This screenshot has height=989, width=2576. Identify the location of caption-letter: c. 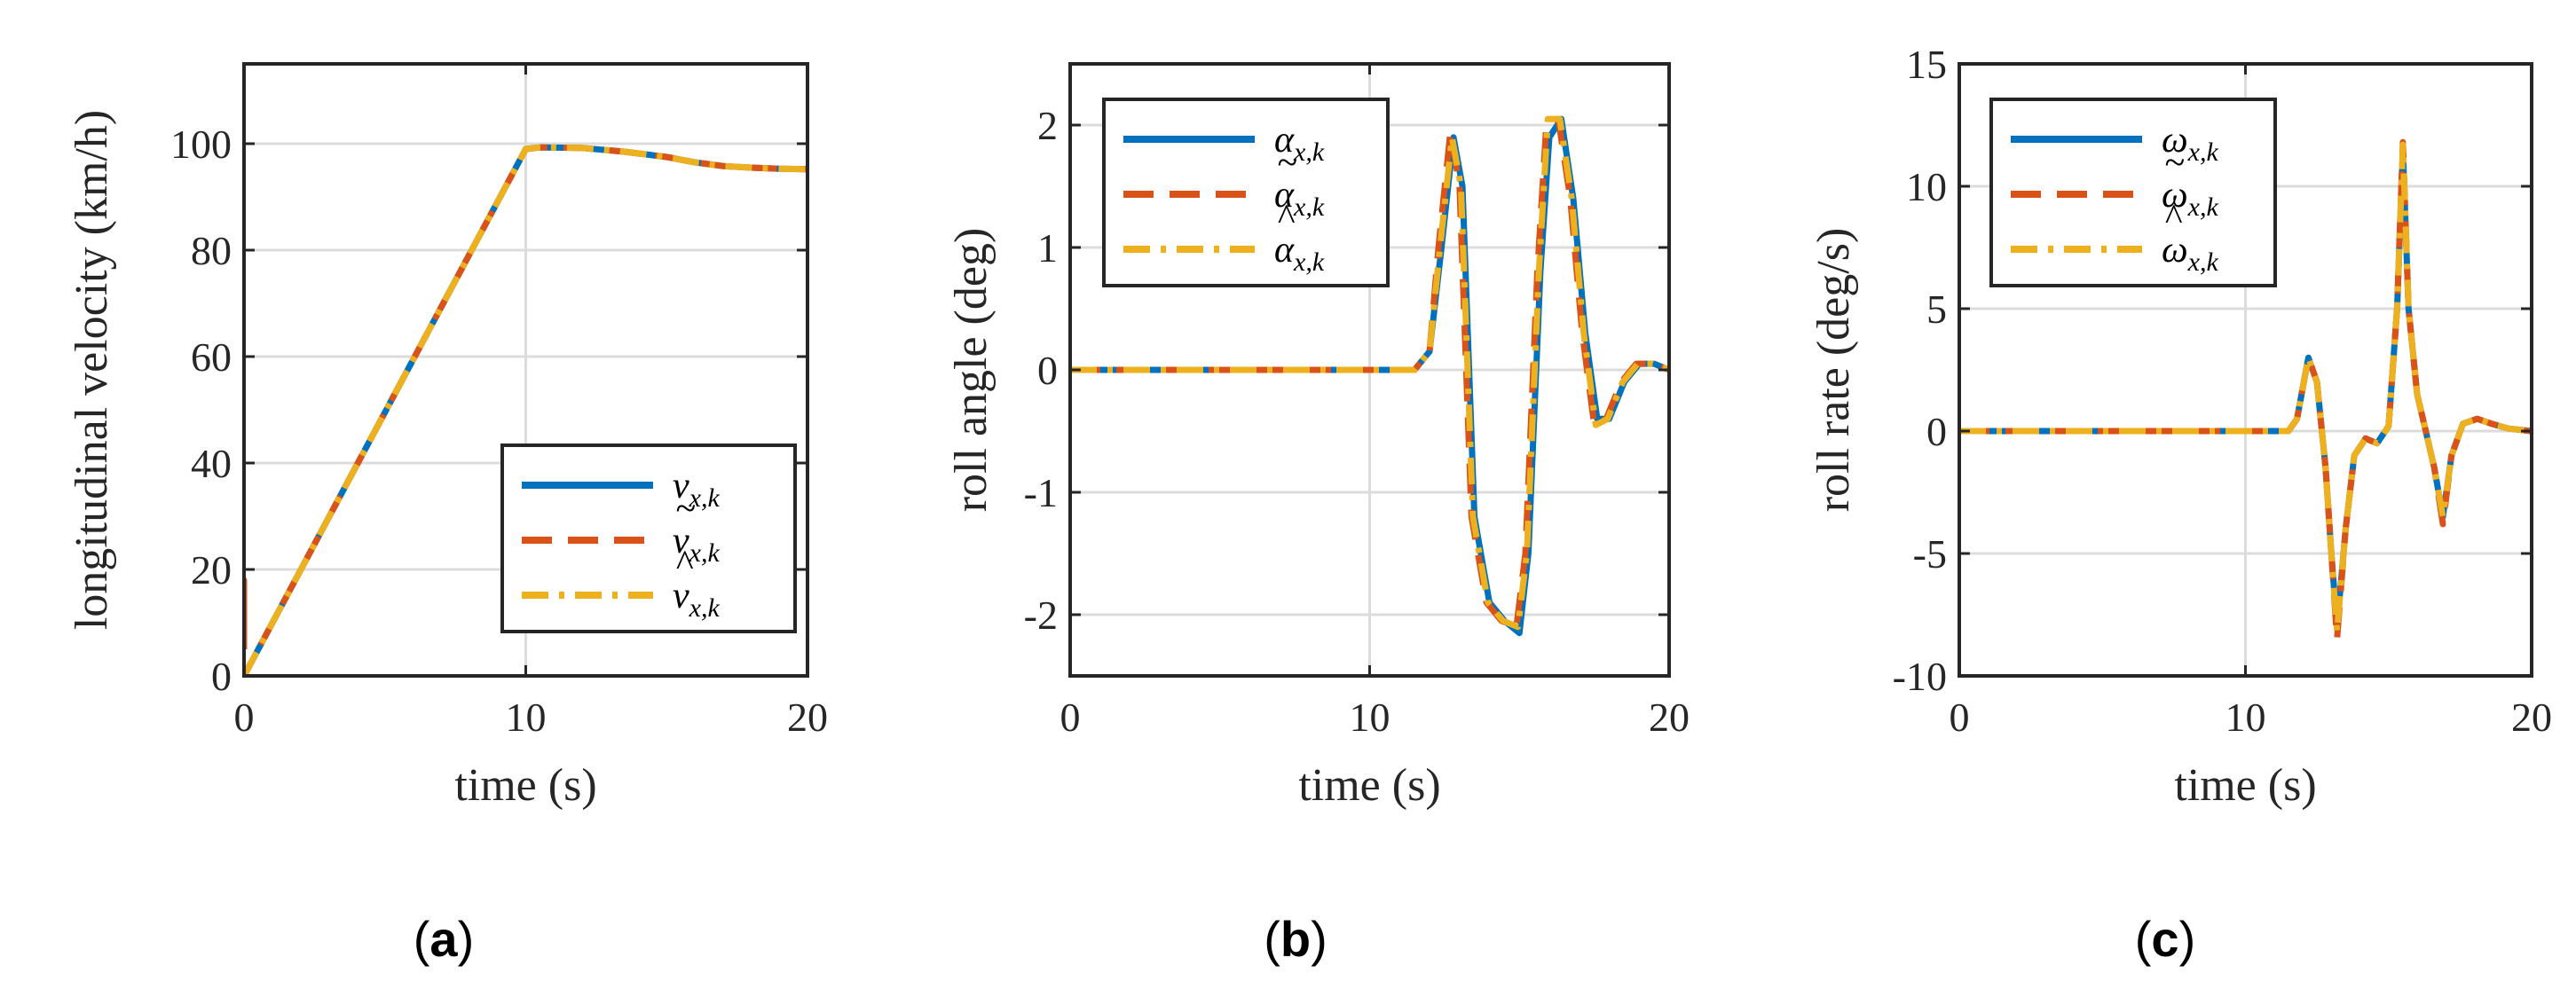
(2164, 939).